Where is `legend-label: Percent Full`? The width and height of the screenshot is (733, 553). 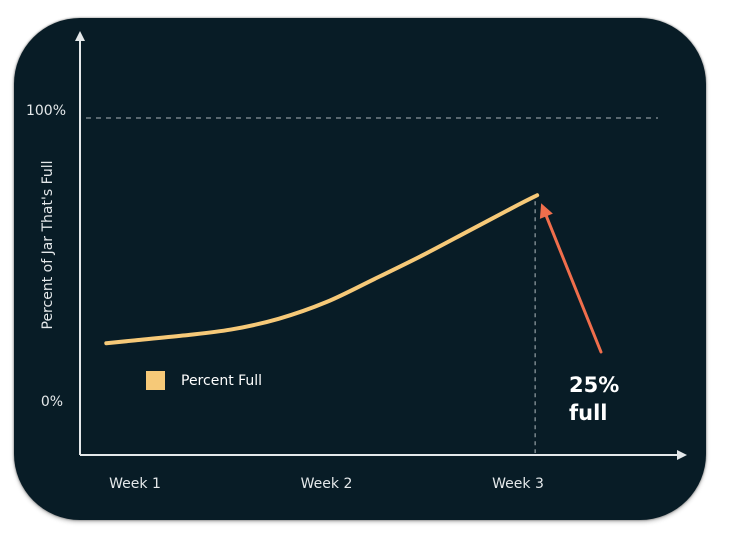 legend-label: Percent Full is located at coordinates (221, 381).